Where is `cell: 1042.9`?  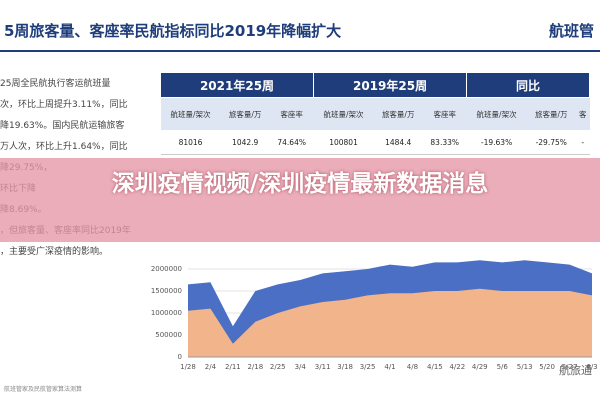
cell: 1042.9 is located at coordinates (245, 142).